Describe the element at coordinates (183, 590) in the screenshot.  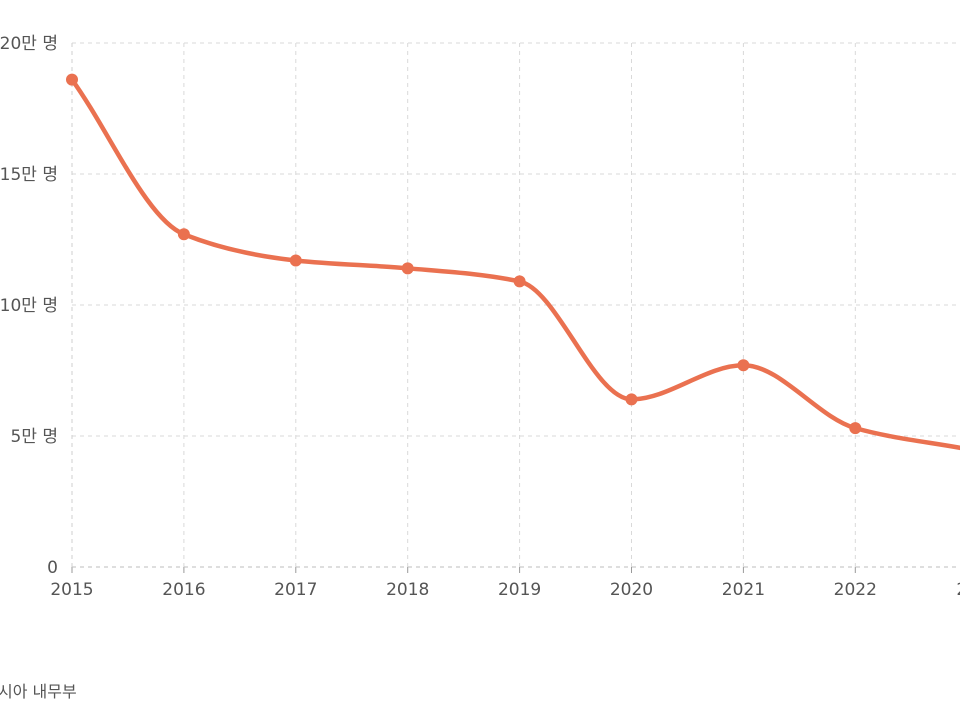
I see `x-tick-label: 2016` at that location.